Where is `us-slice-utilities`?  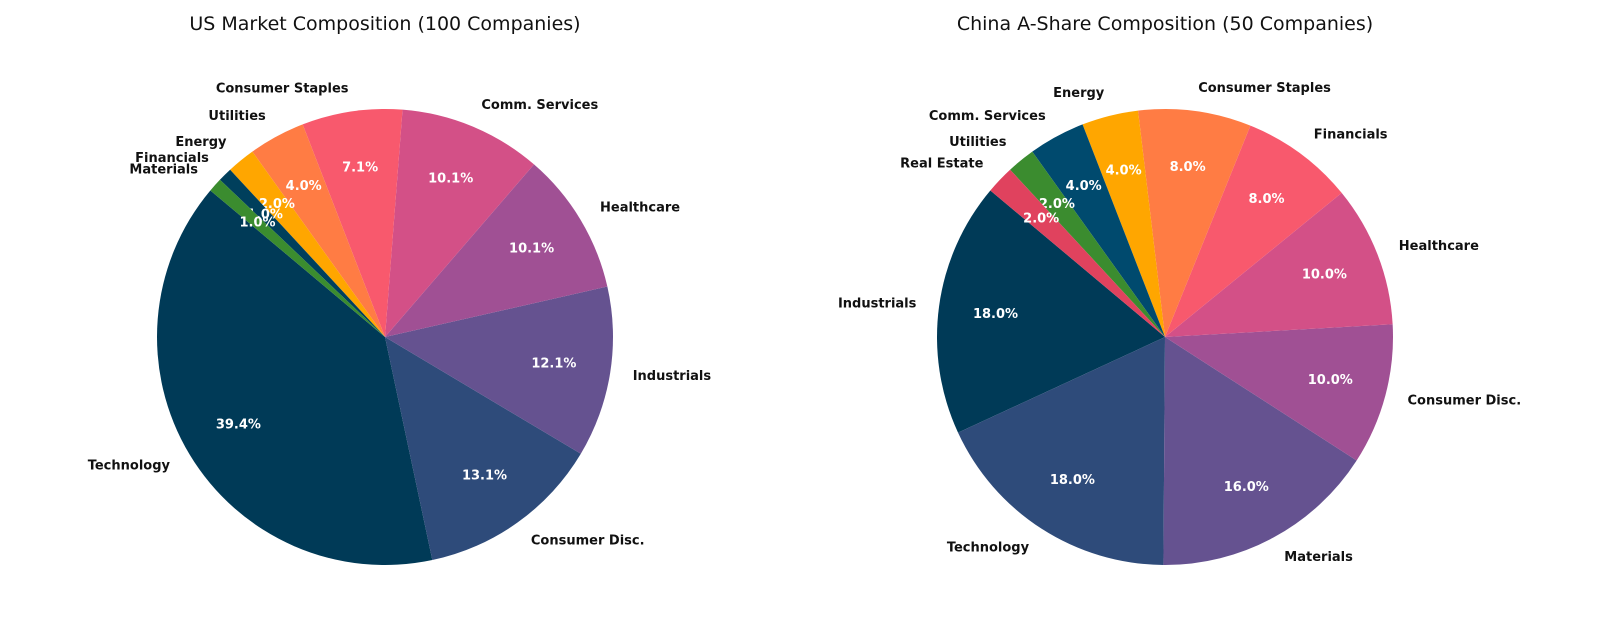 us-slice-utilities is located at coordinates (318, 230).